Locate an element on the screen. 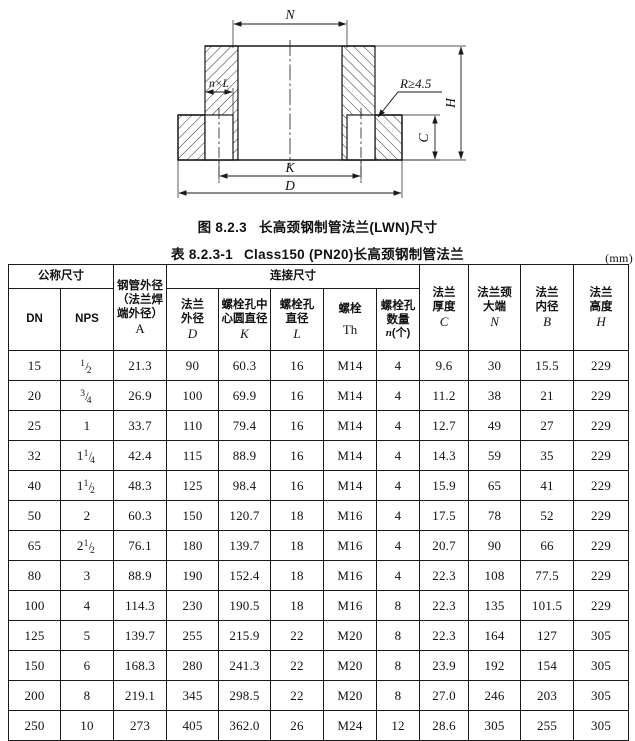 The width and height of the screenshot is (635, 741). cell-N: 108 is located at coordinates (495, 575).